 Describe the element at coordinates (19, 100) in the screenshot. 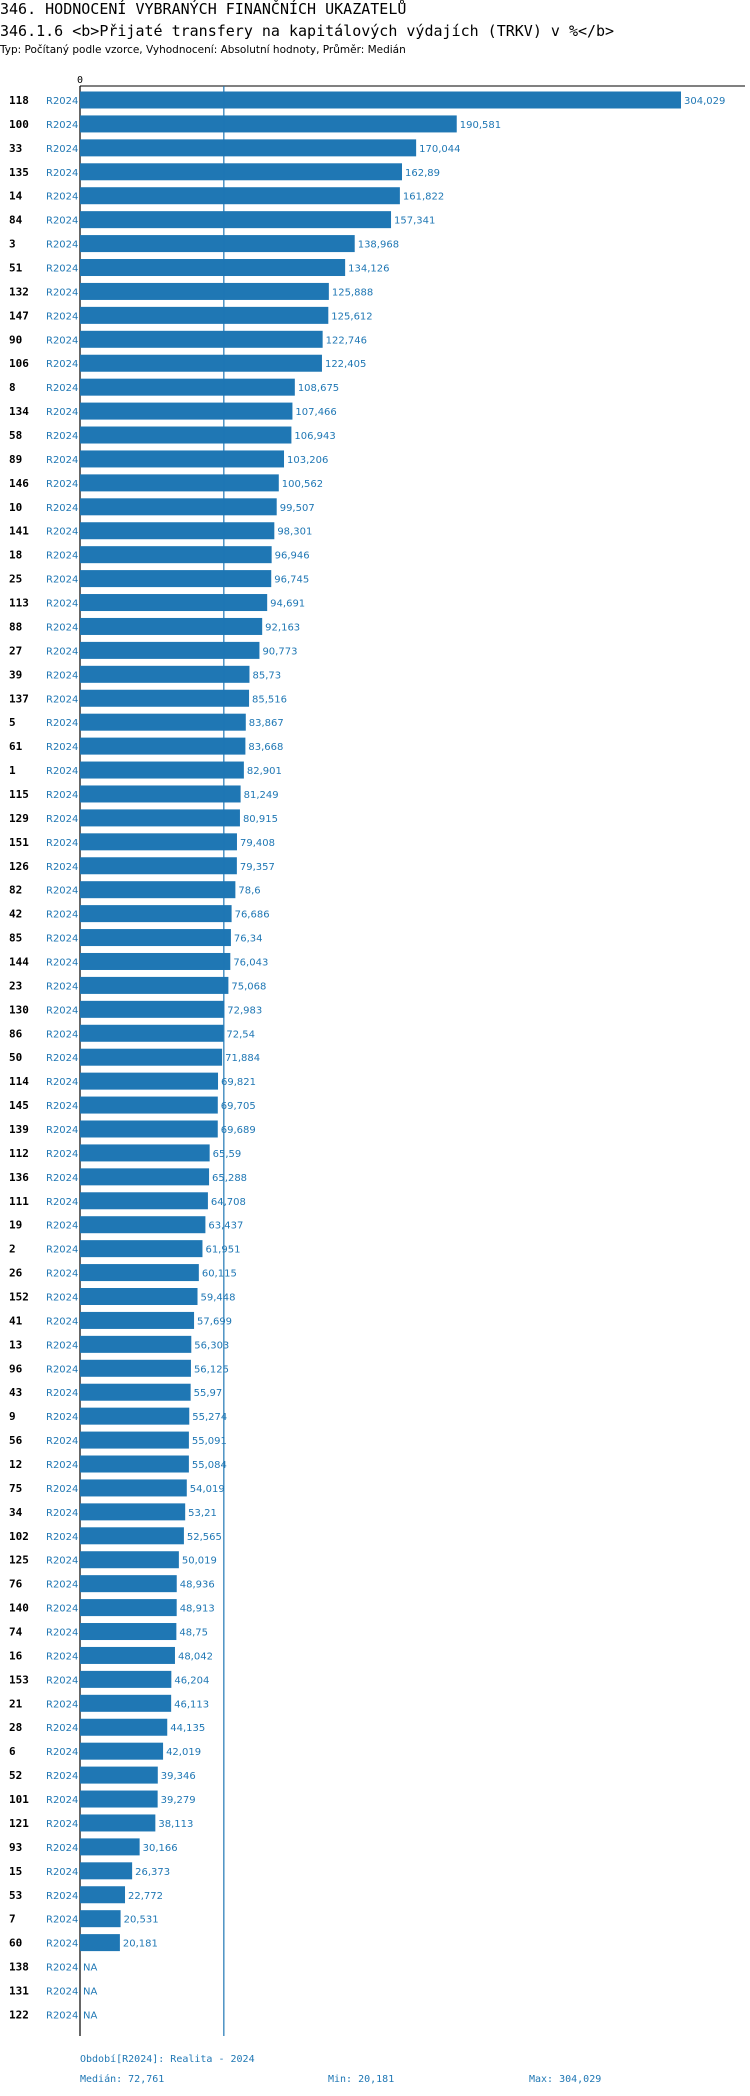

I see `category-label: 118` at that location.